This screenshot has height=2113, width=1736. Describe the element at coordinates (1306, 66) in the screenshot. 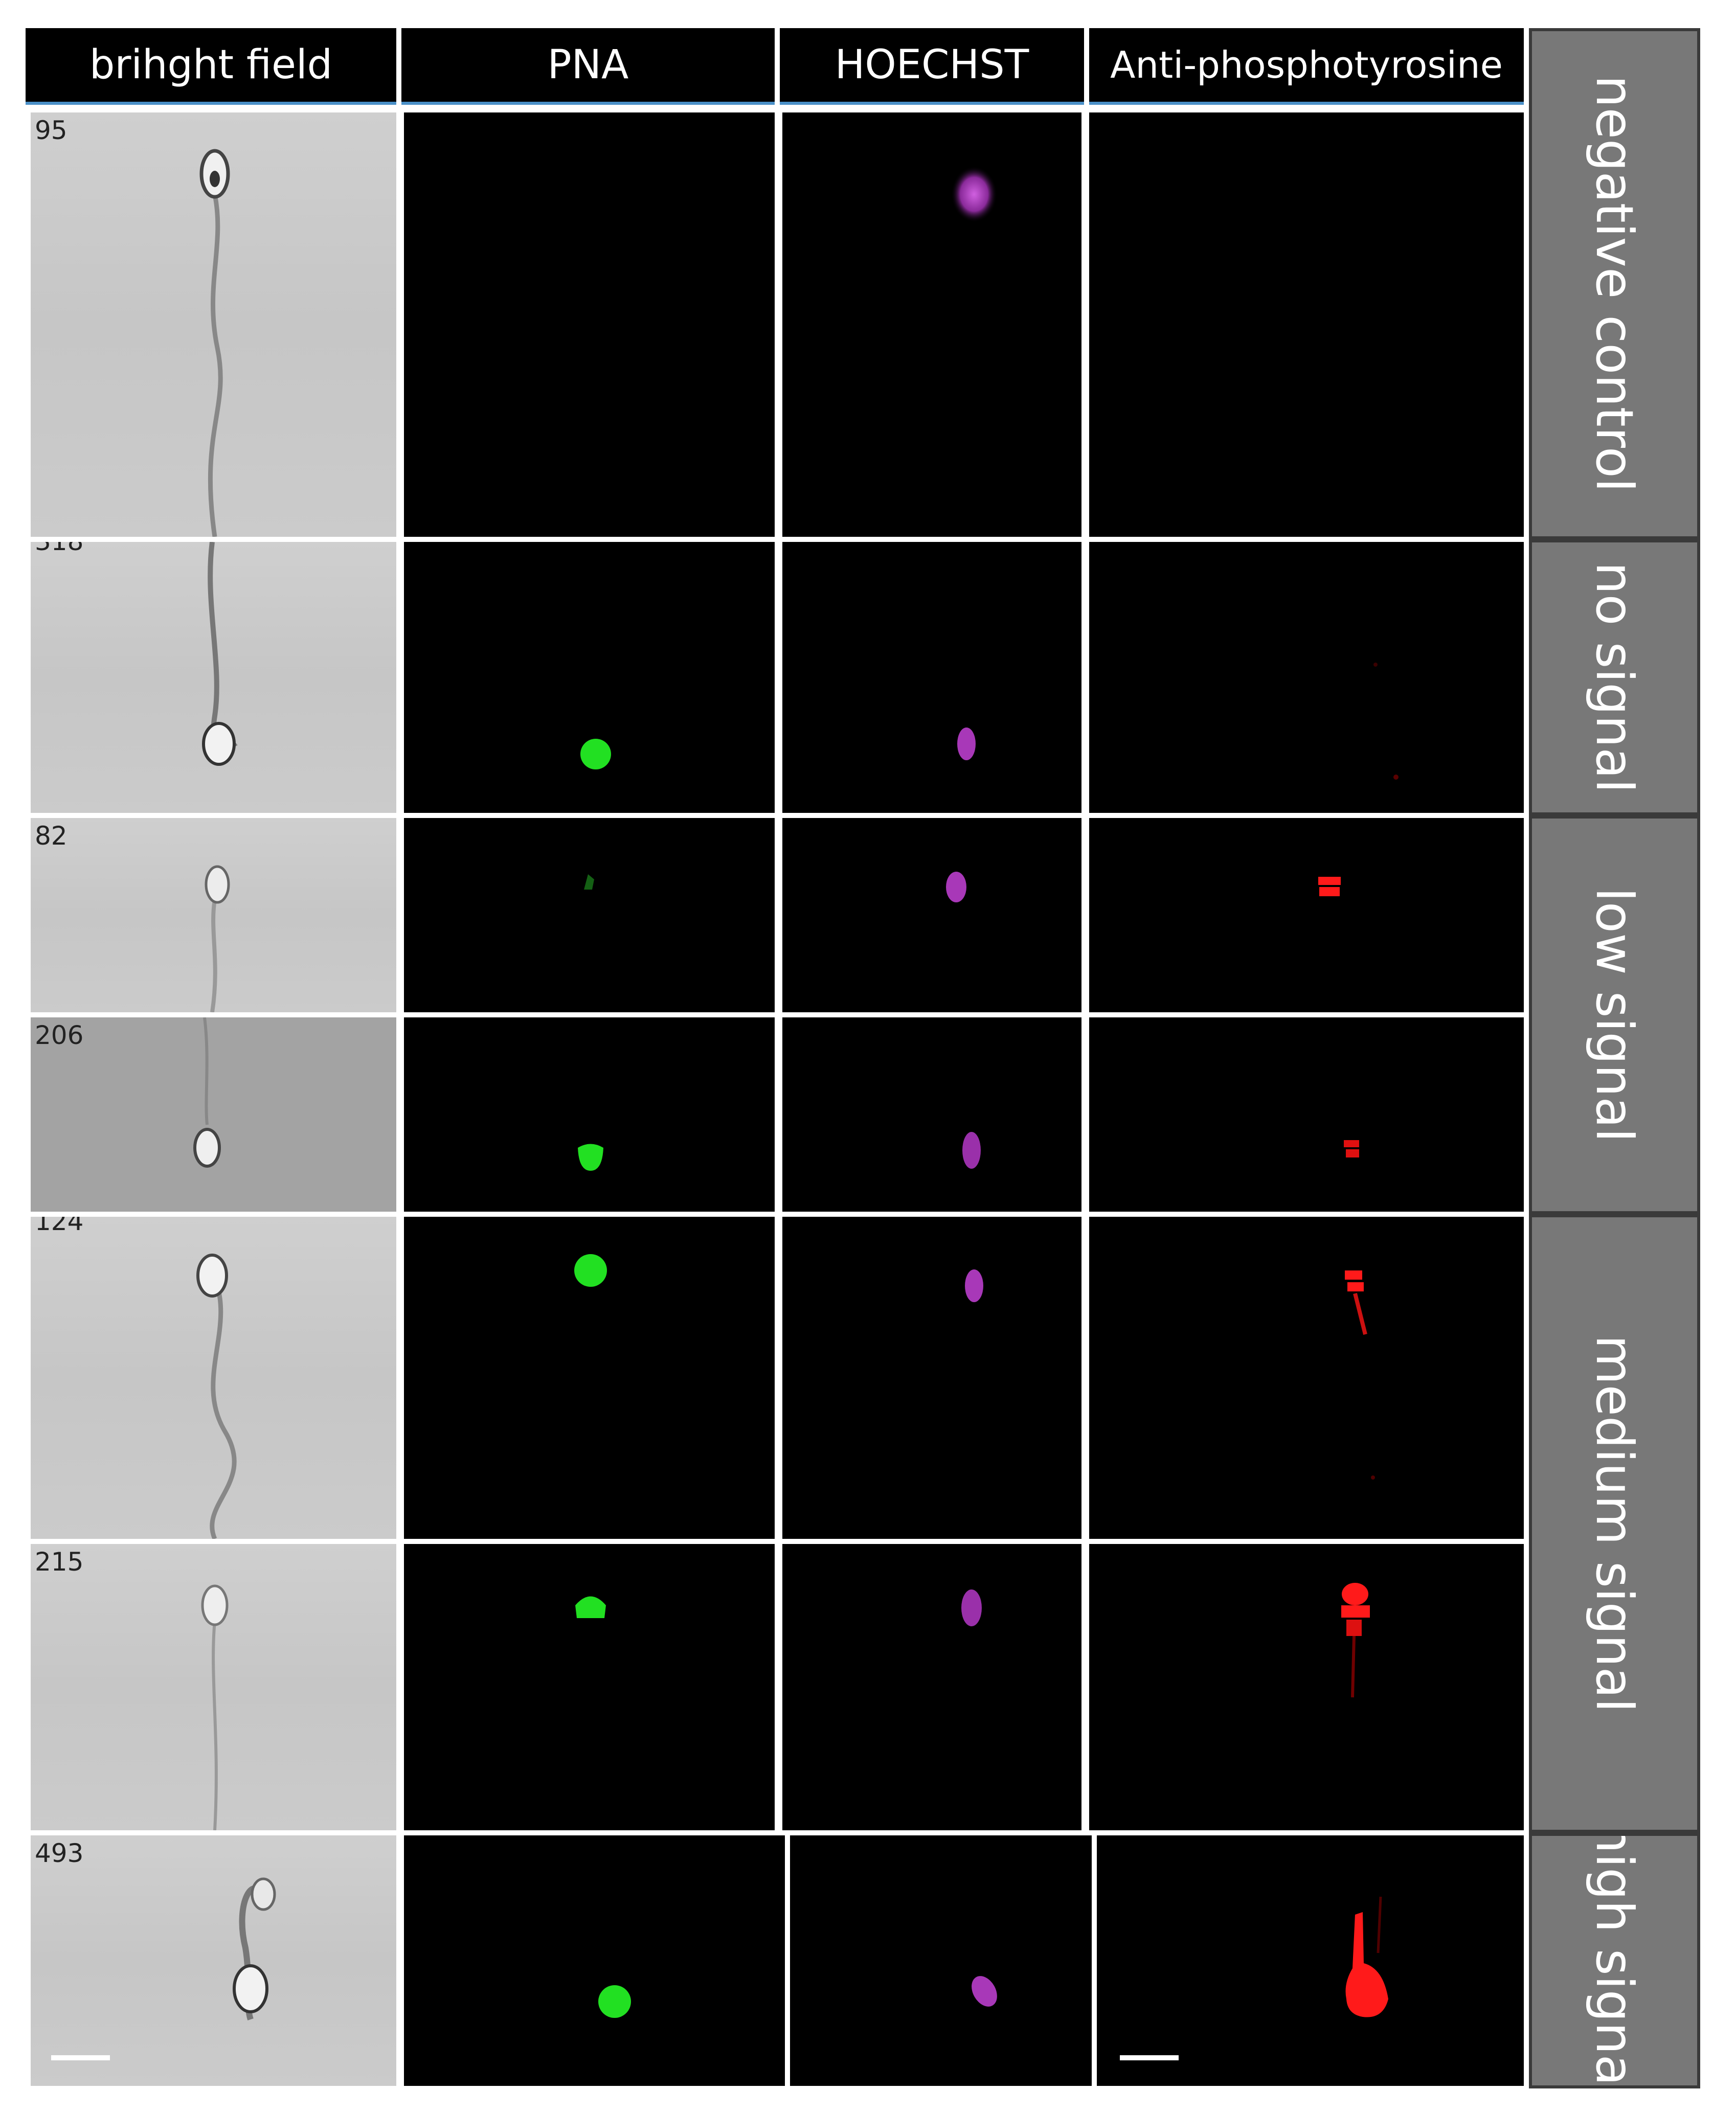

I see `header-anti-phosphotyrosine: Anti-phosphotyrosine` at that location.